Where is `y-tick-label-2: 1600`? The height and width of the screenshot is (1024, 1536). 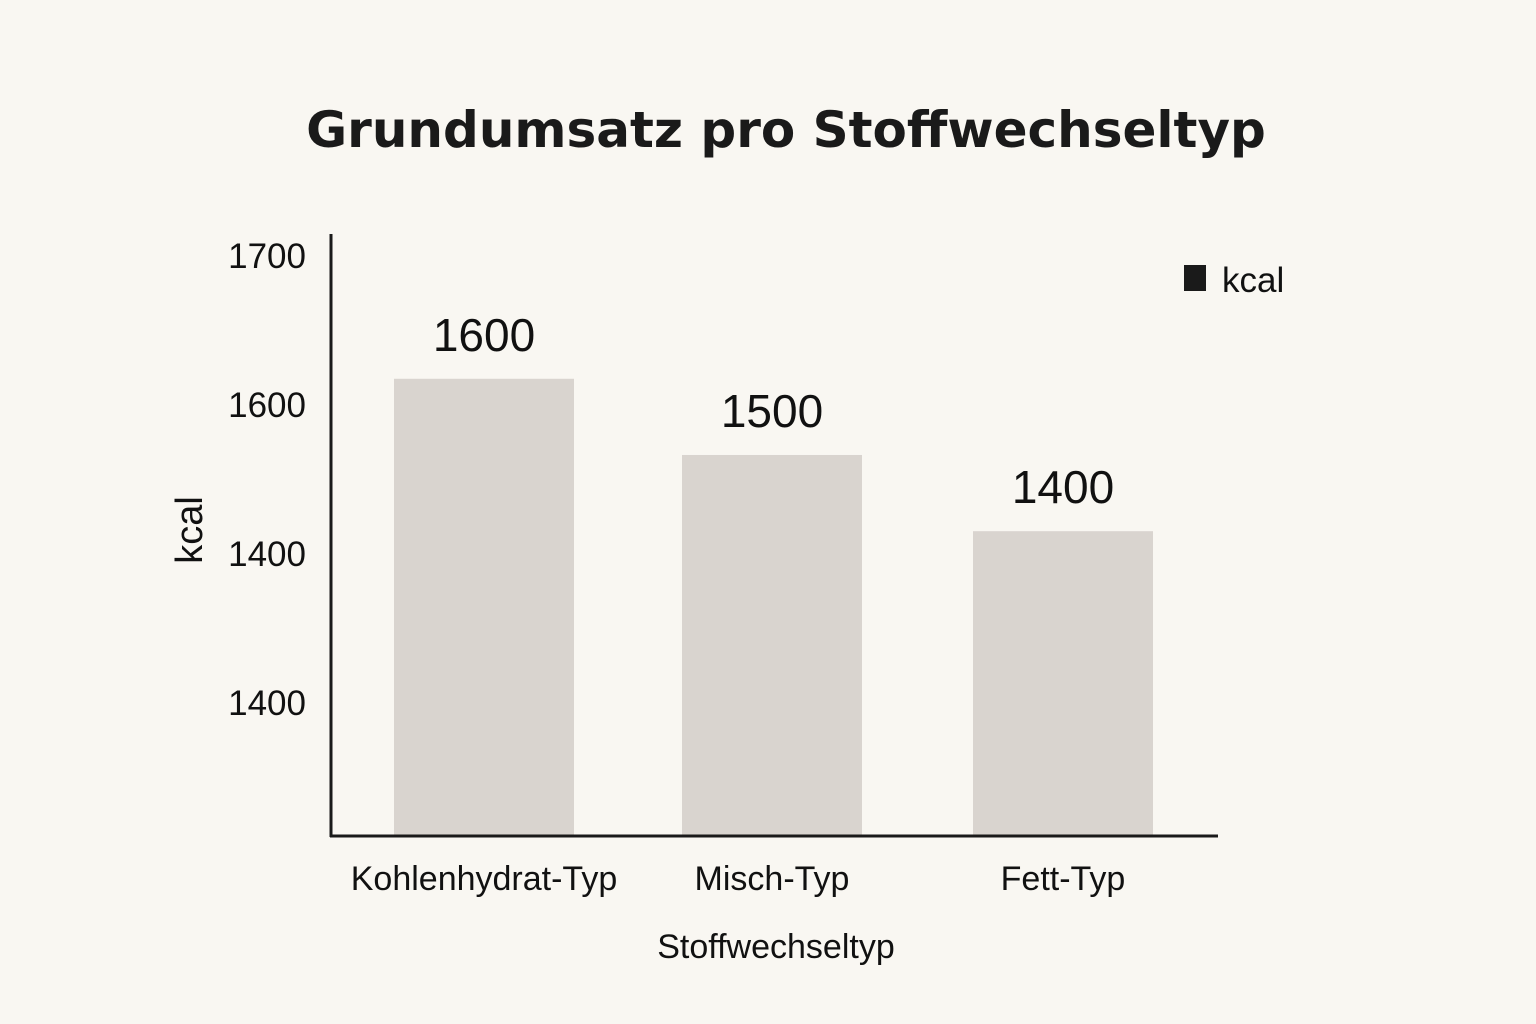 y-tick-label-2: 1600 is located at coordinates (267, 405).